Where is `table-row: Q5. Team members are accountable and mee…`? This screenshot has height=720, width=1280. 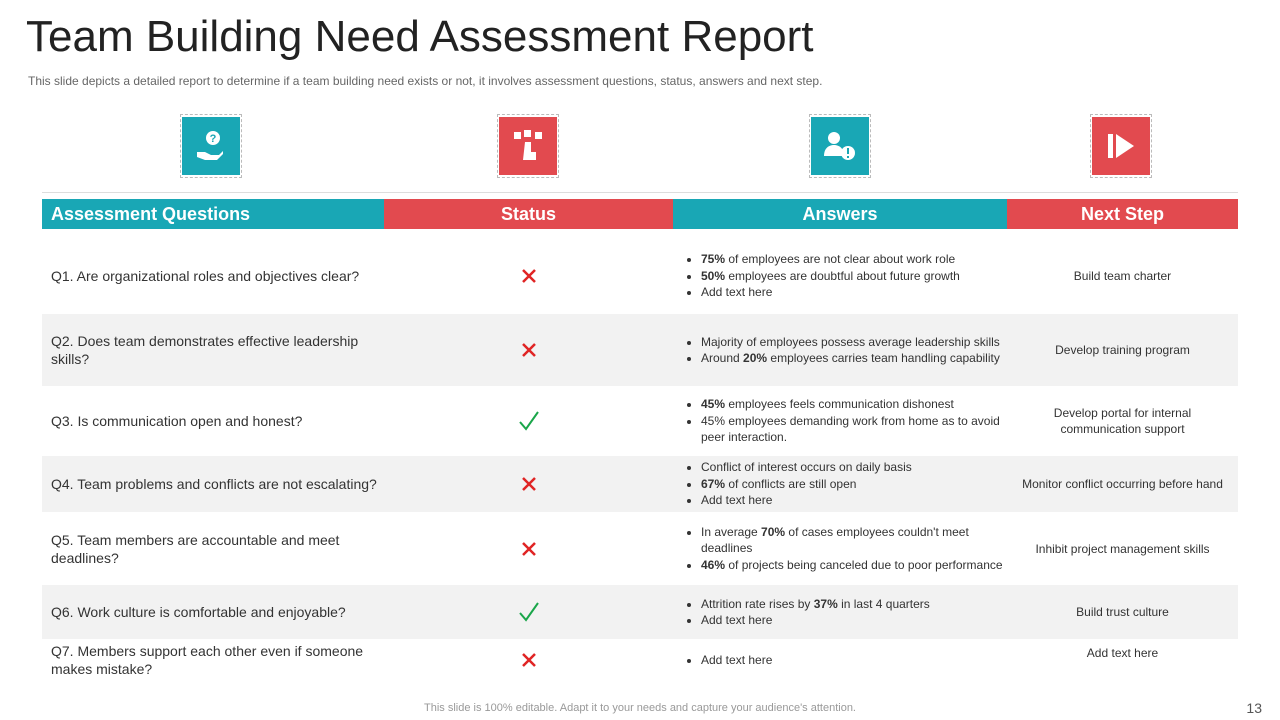 table-row: Q5. Team members are accountable and mee… is located at coordinates (640, 548).